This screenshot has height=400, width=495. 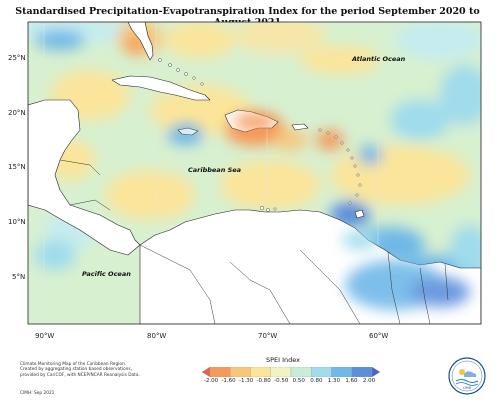 I want to click on legend-tick-label: 1.30, so click(x=333, y=381).